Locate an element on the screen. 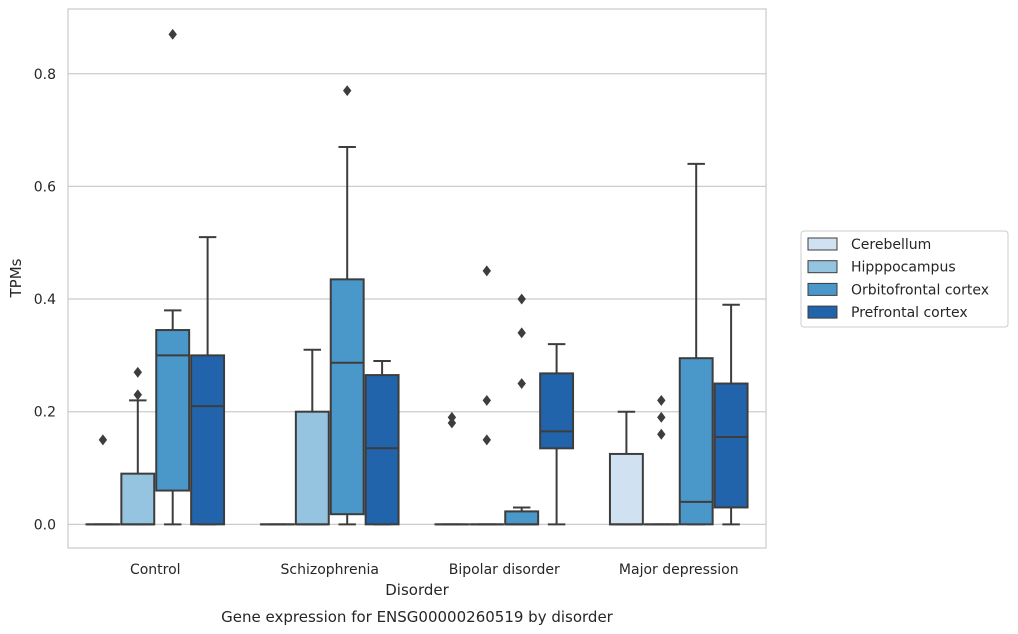  y-axis-ticks: 0.0 0.2 0.4 0.6 0.8 is located at coordinates (45, 300).